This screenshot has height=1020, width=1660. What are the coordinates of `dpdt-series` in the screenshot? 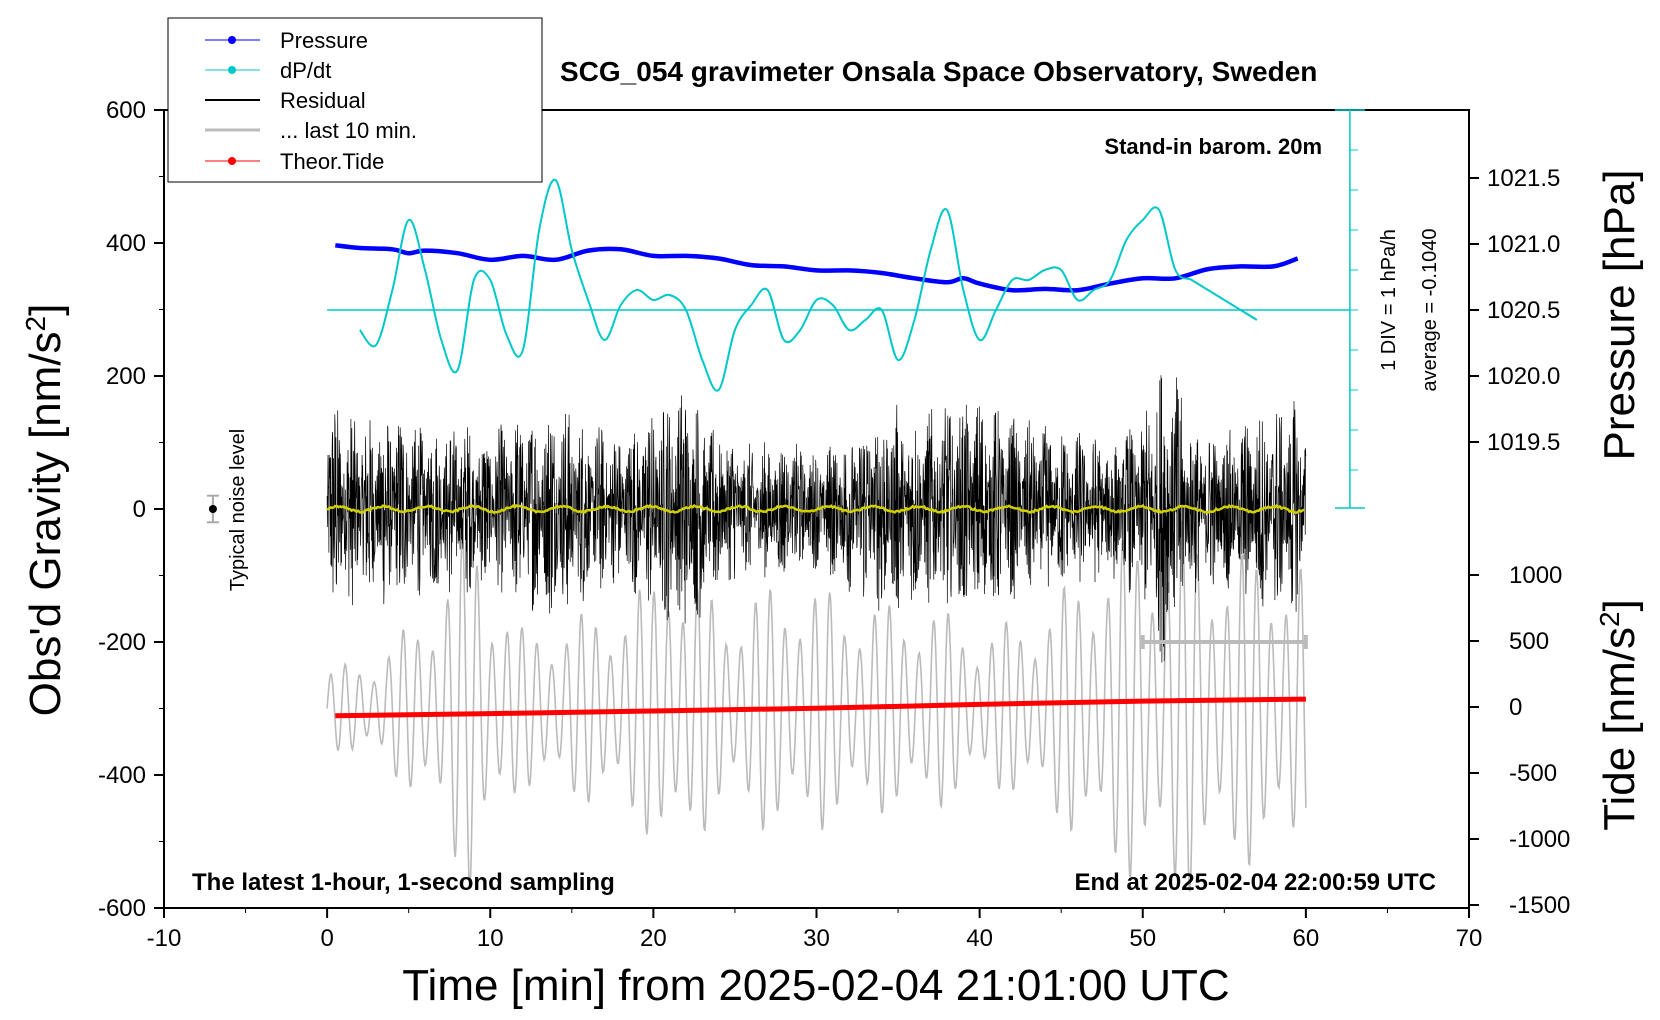 It's located at (808, 285).